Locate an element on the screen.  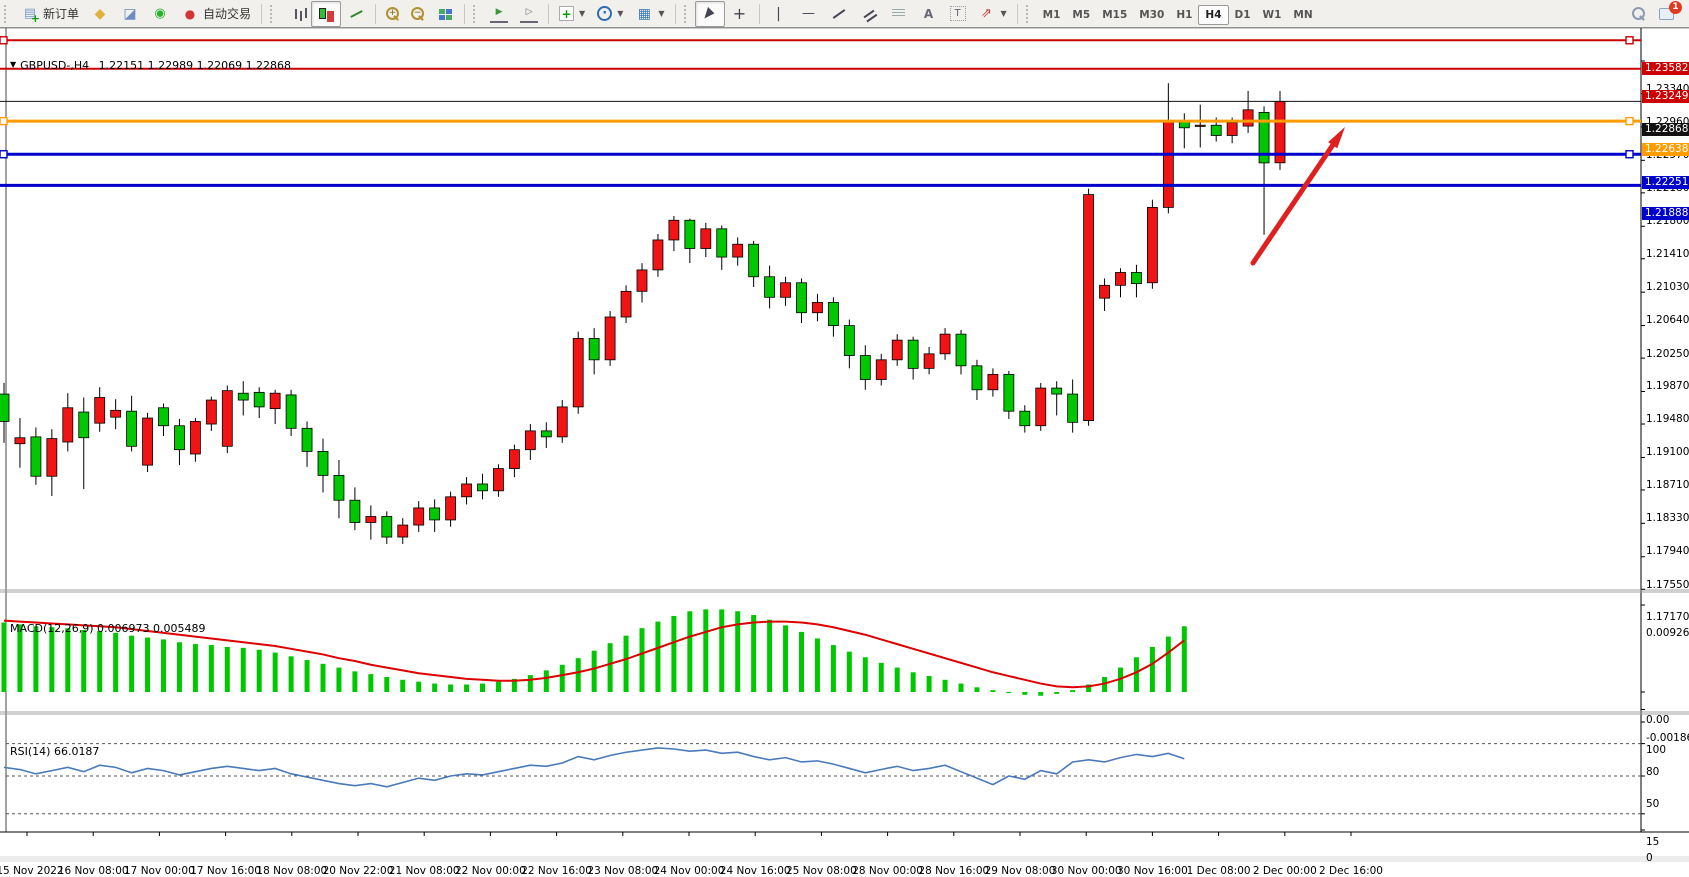
timeframe-m30-button: M30 is located at coordinates (1152, 14).